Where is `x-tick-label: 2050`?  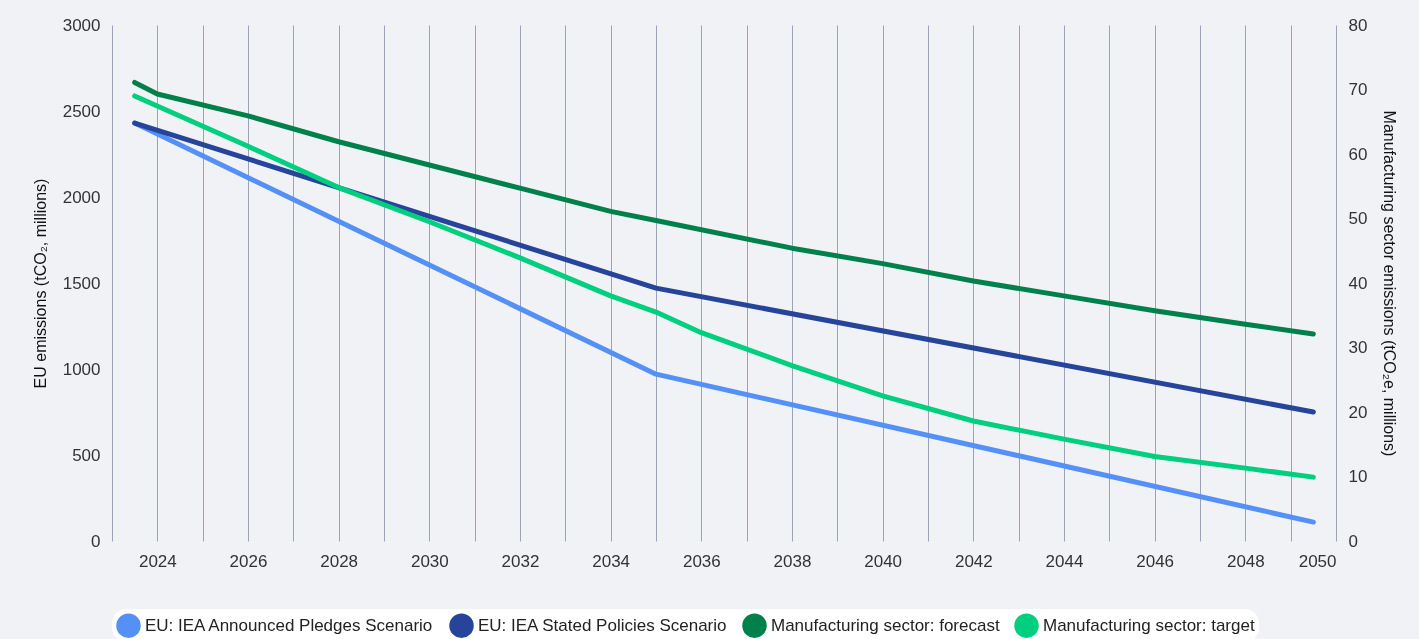 x-tick-label: 2050 is located at coordinates (1317, 561).